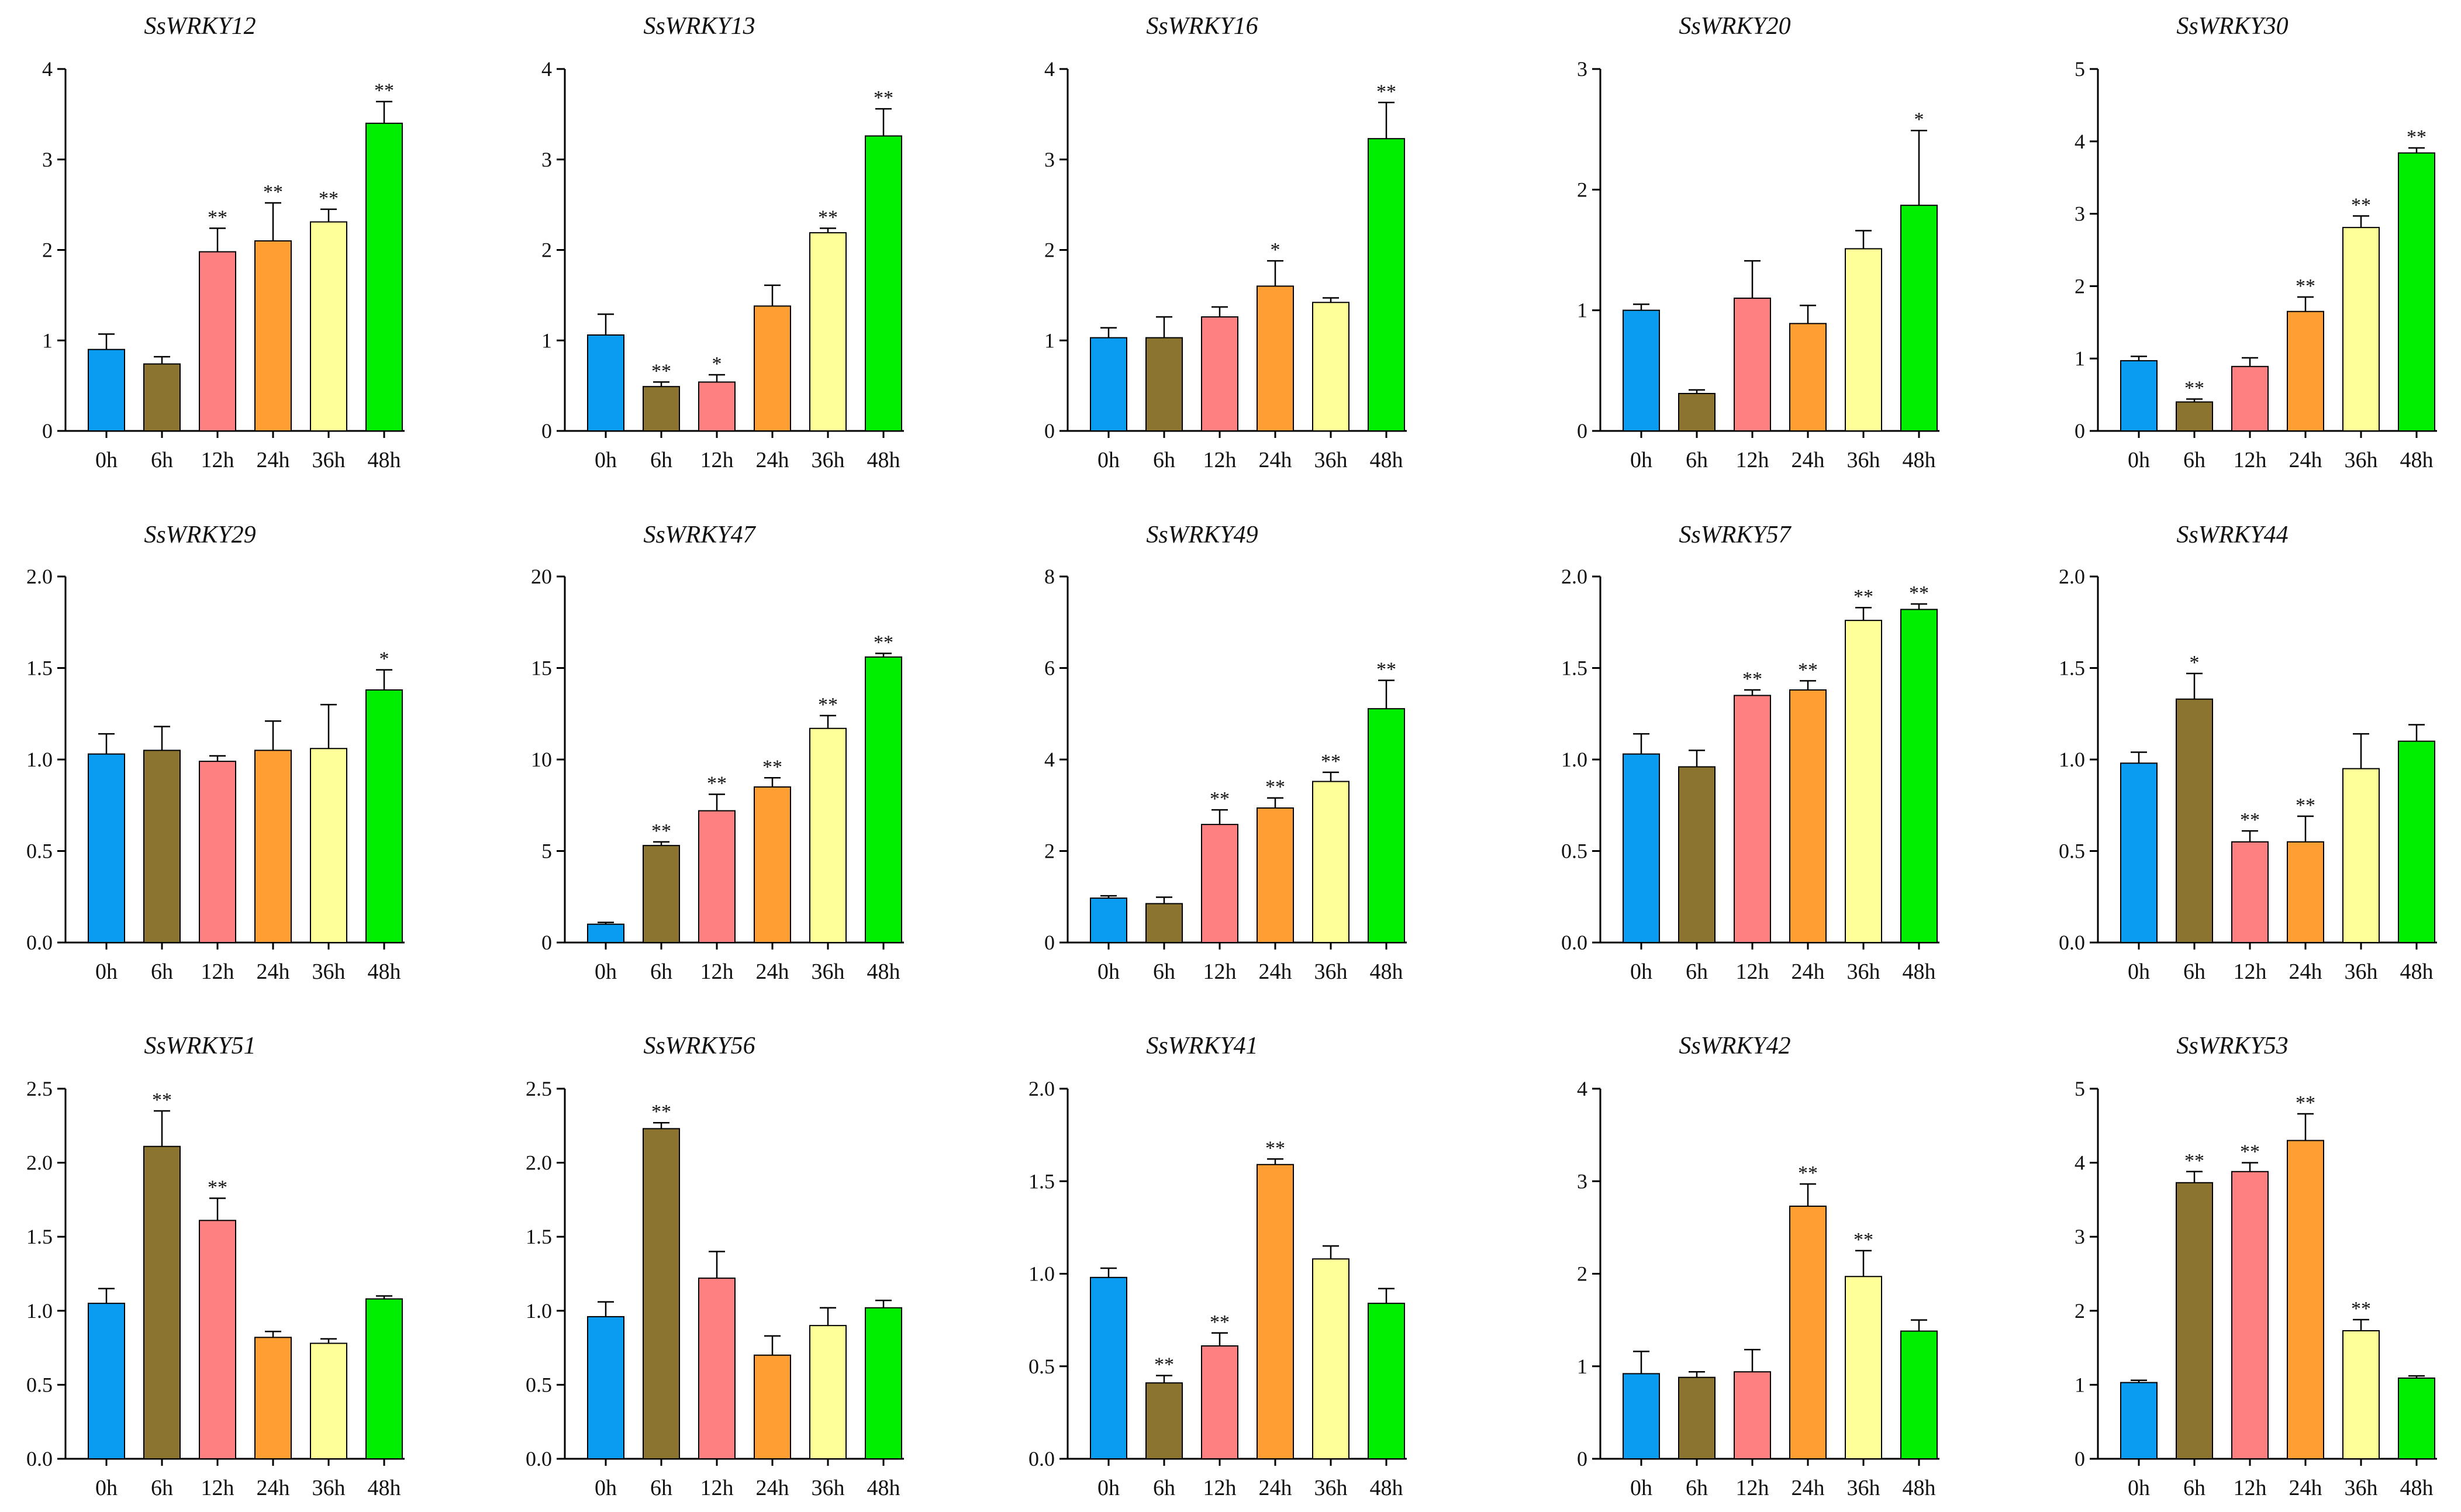  Describe the element at coordinates (200, 535) in the screenshot. I see `chart-title: SsWRKY29` at that location.